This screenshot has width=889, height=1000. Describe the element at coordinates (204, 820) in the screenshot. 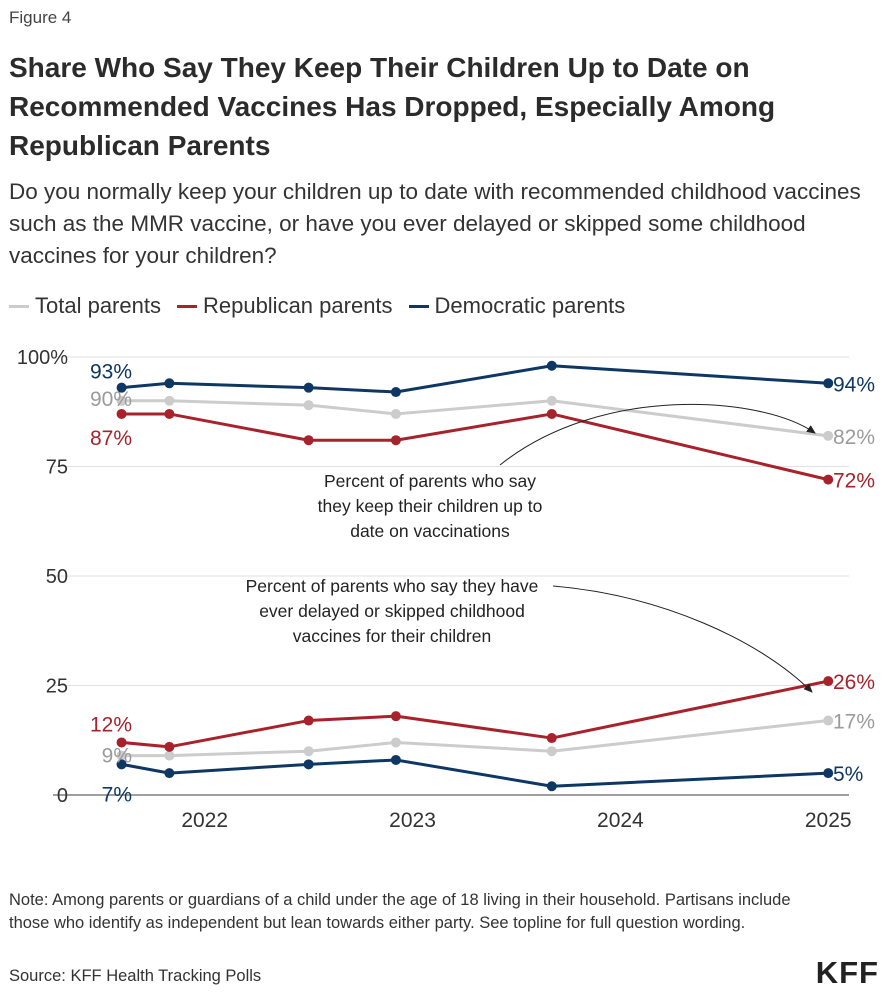

I see `x-tick-label: 2022` at that location.